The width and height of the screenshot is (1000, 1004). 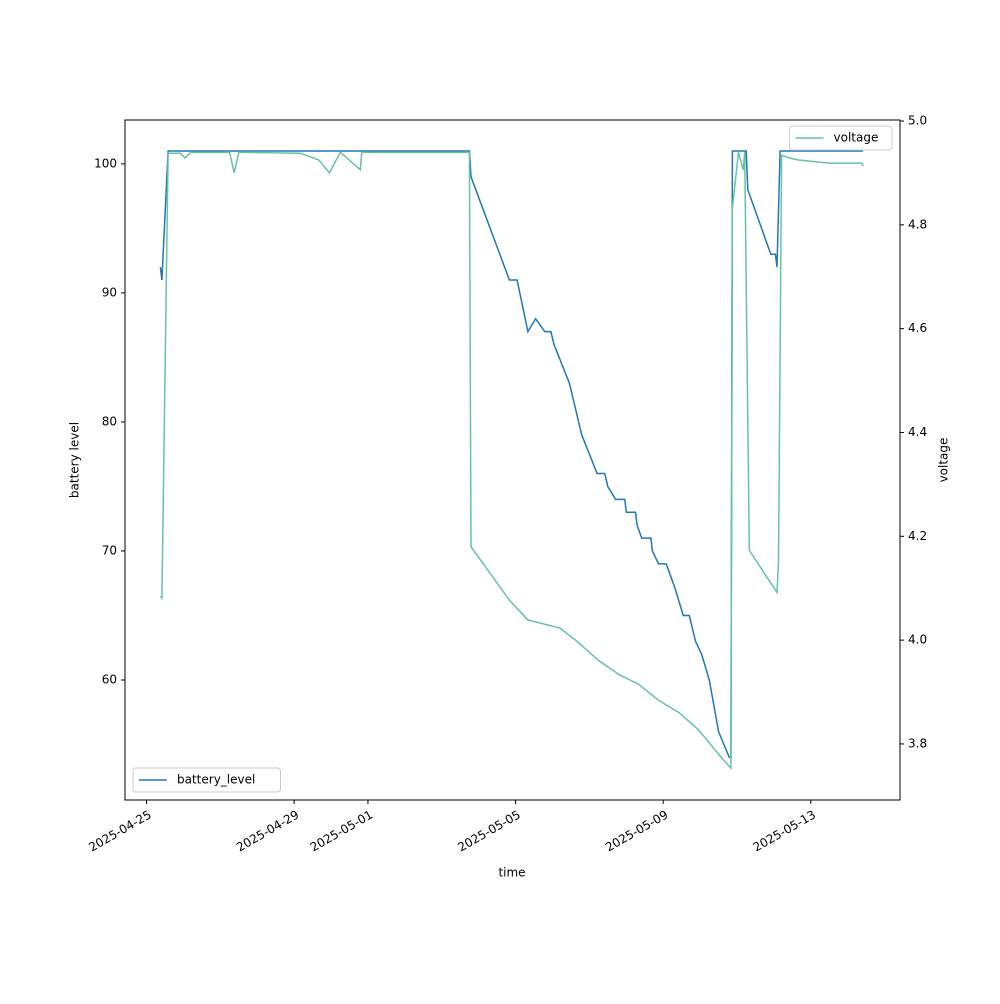 What do you see at coordinates (267, 831) in the screenshot?
I see `x-tick-label: 2025-04-29` at bounding box center [267, 831].